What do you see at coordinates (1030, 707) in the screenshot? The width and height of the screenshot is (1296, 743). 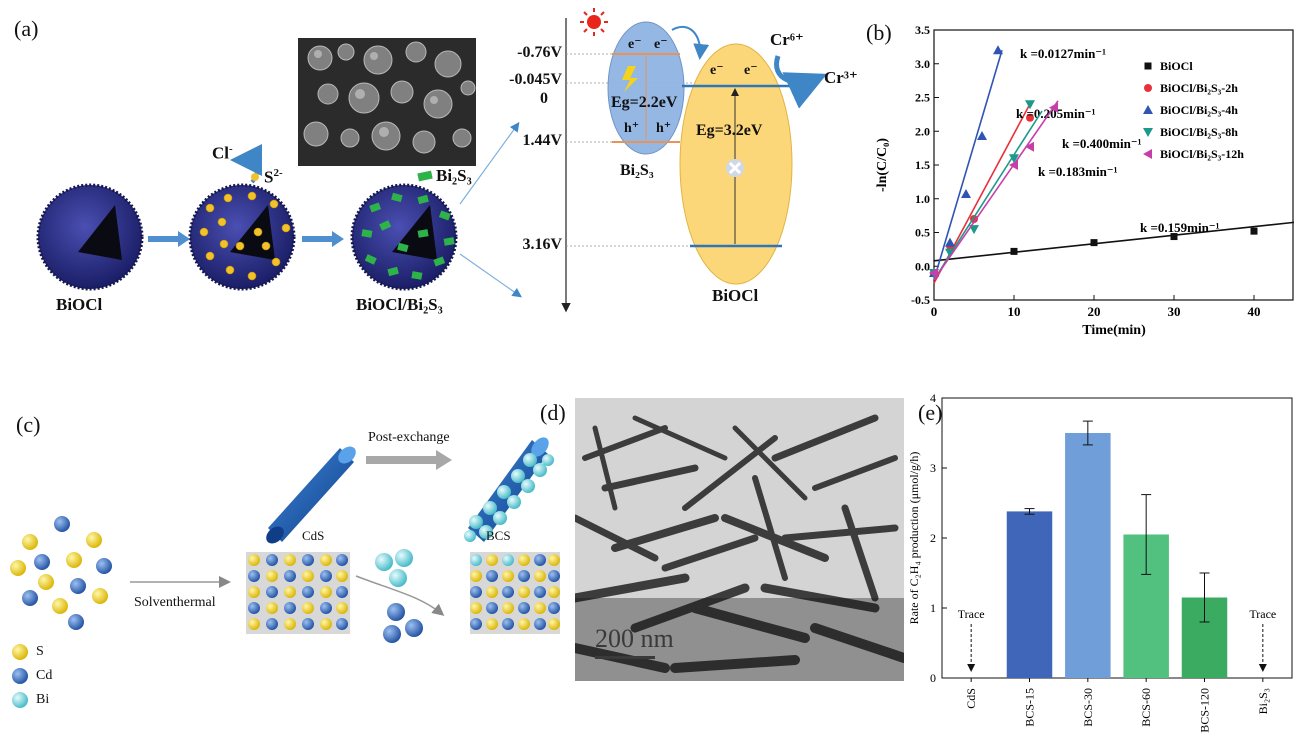 I see `x-tick-label: BCS-15` at bounding box center [1030, 707].